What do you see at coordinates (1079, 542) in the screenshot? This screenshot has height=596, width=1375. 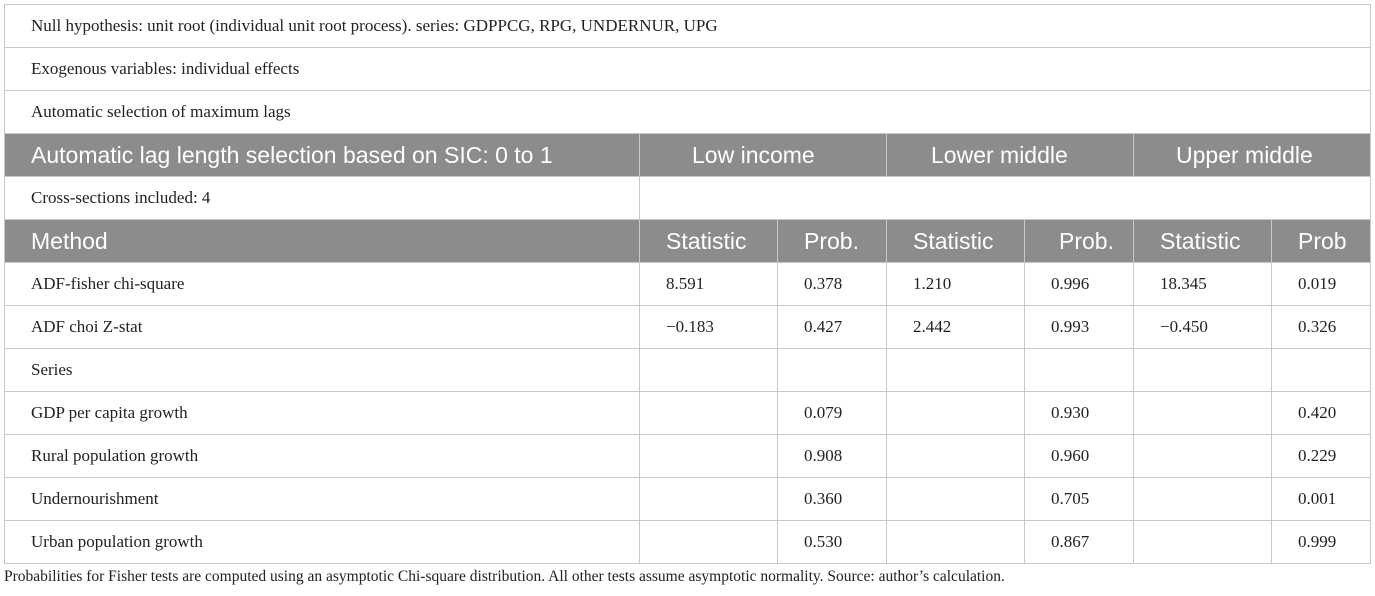 I see `table-cell: 0.867` at bounding box center [1079, 542].